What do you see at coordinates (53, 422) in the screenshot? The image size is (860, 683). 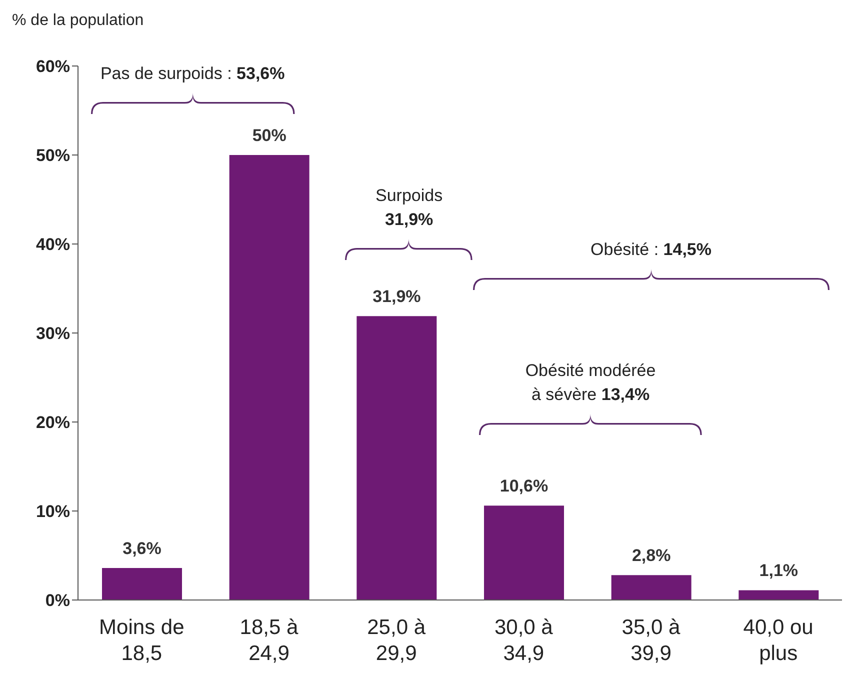 I see `y-tick-label: 20%` at bounding box center [53, 422].